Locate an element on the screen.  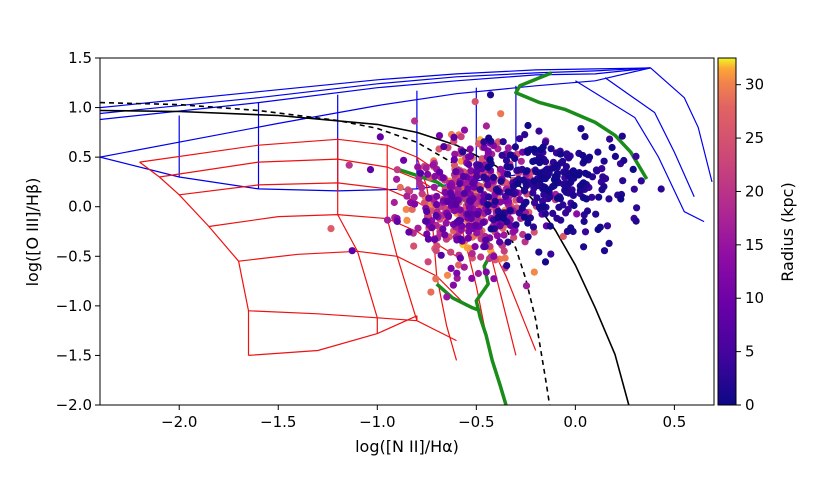
y-axis-ticks: 1.5 1.0 0.5 0.0 −0.5 −1.0 −1.5 −2.0 is located at coordinates (78, 231).